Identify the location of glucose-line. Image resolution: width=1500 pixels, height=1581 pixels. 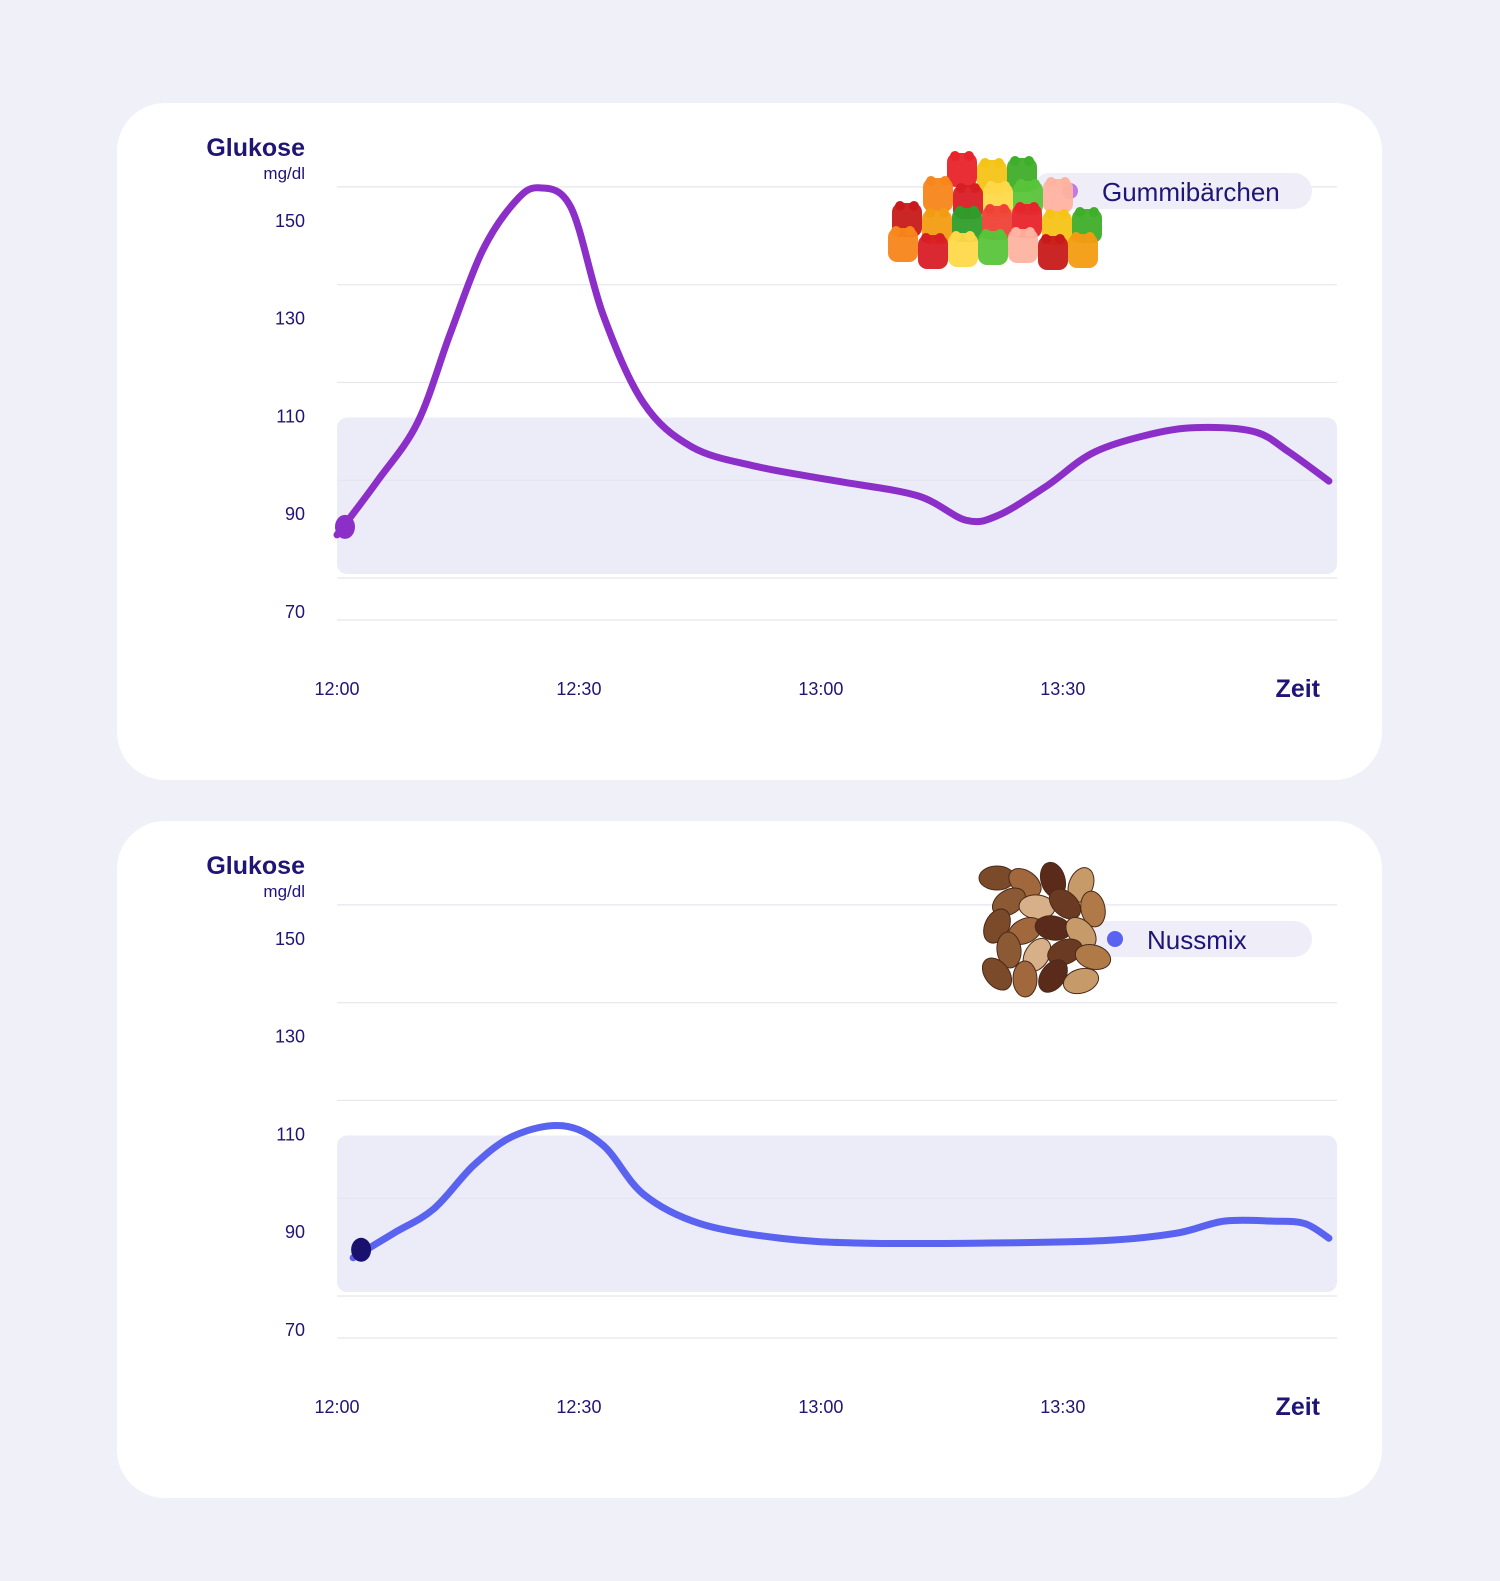
(833, 361).